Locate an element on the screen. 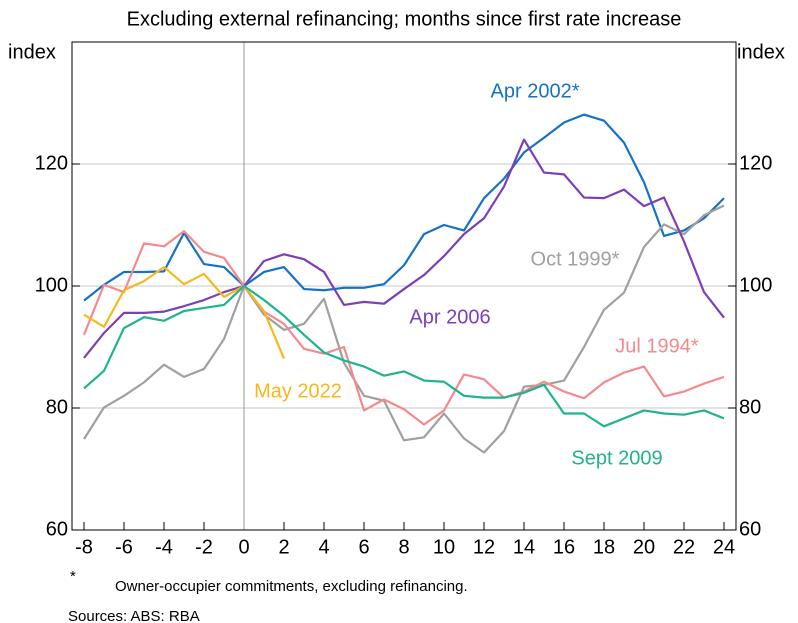  x-tick-label: 22 is located at coordinates (684, 547).